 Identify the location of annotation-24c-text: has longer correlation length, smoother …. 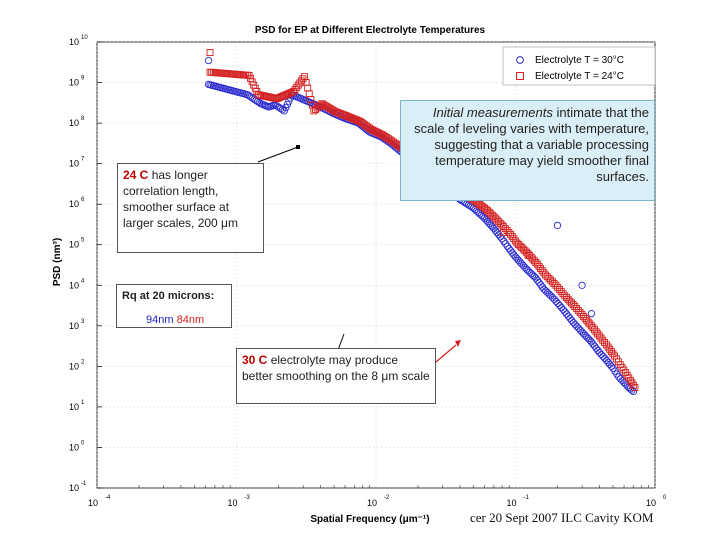
(180, 199).